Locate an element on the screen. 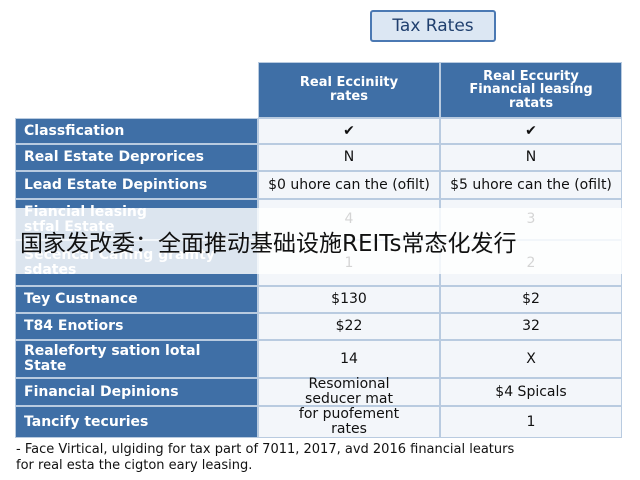 The image size is (640, 480). table-cell: $2 is located at coordinates (531, 299).